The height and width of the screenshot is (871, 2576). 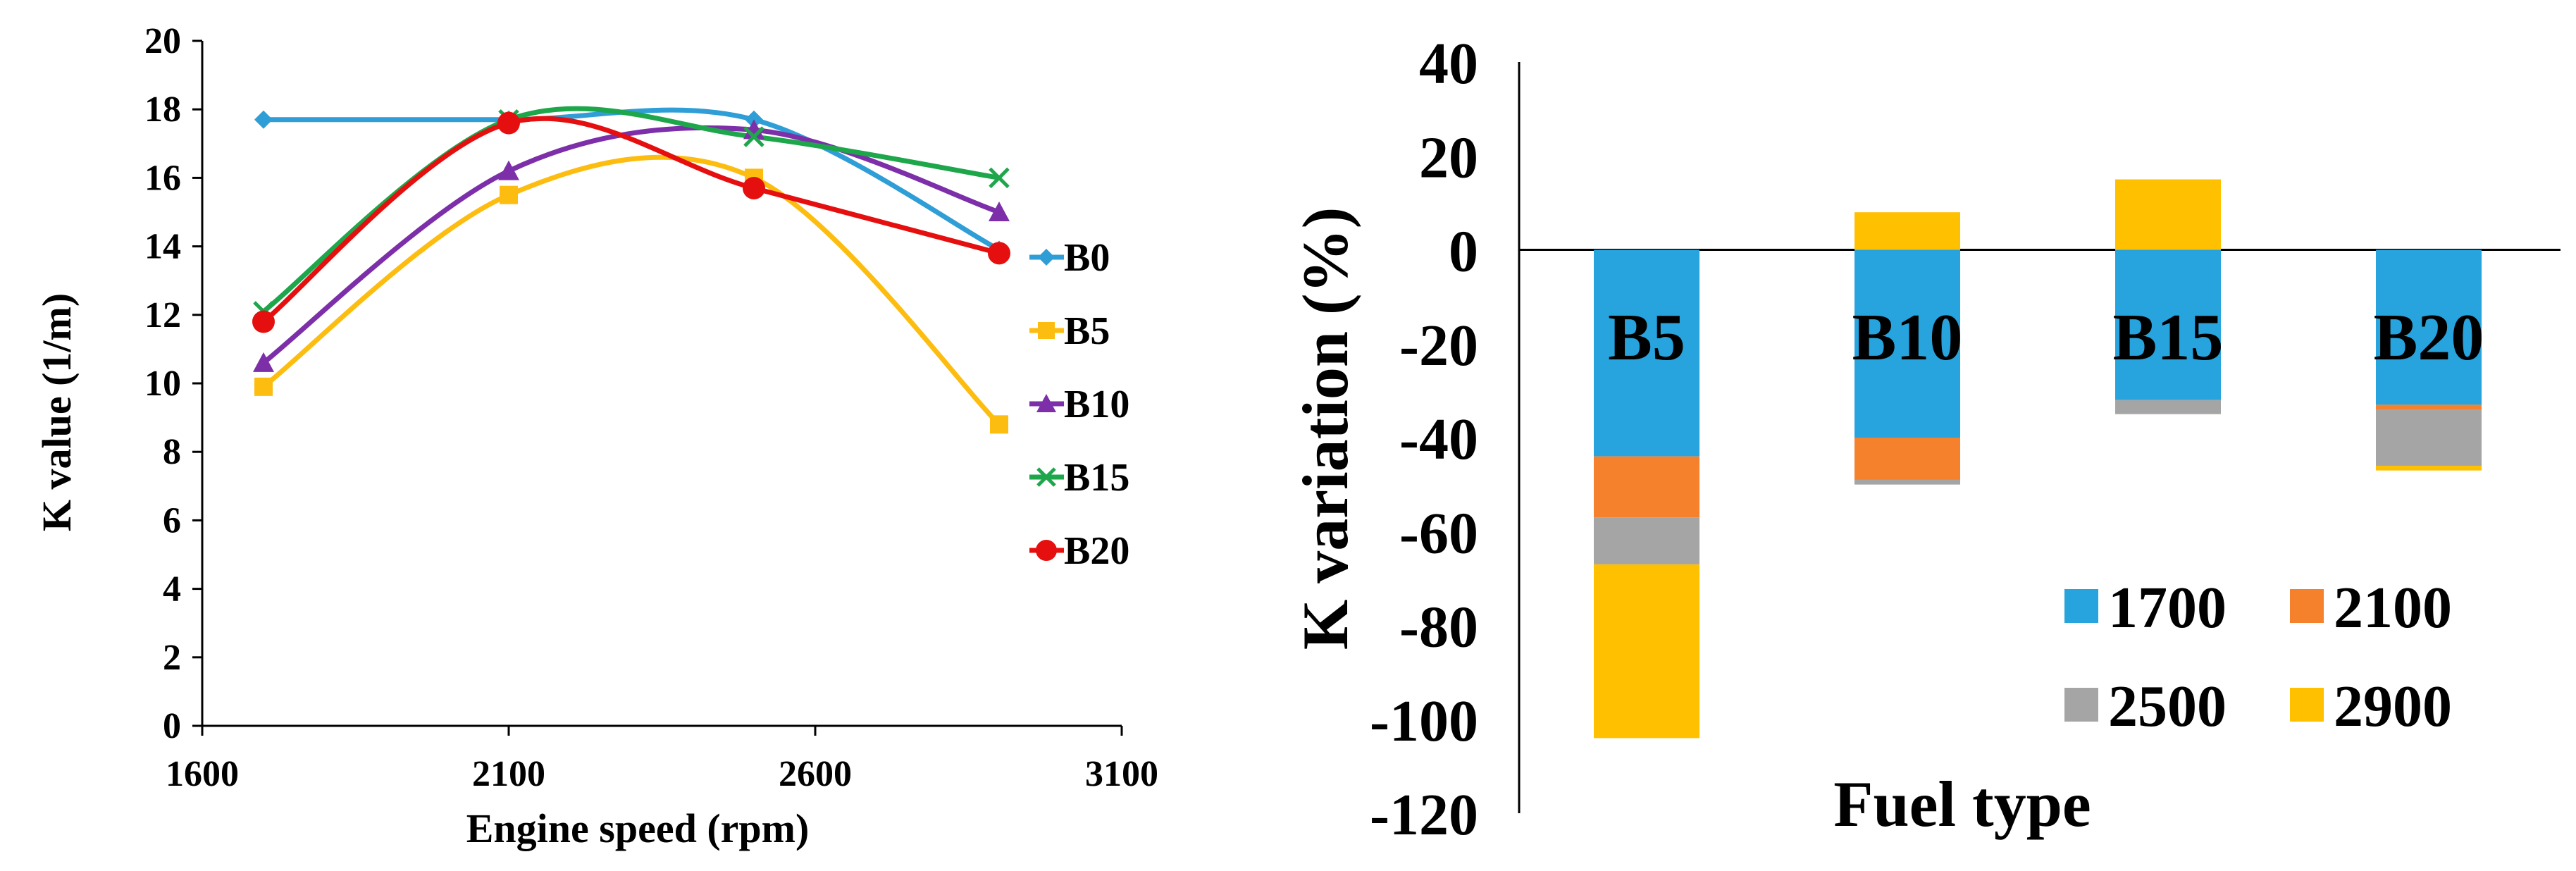 I want to click on series-line-B5, so click(x=631, y=290).